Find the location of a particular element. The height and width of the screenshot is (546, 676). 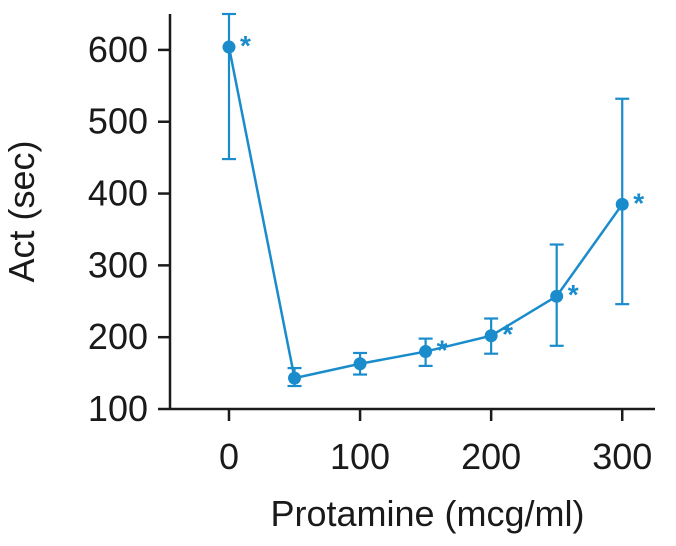

y-tick-label: 500 is located at coordinates (118, 121).